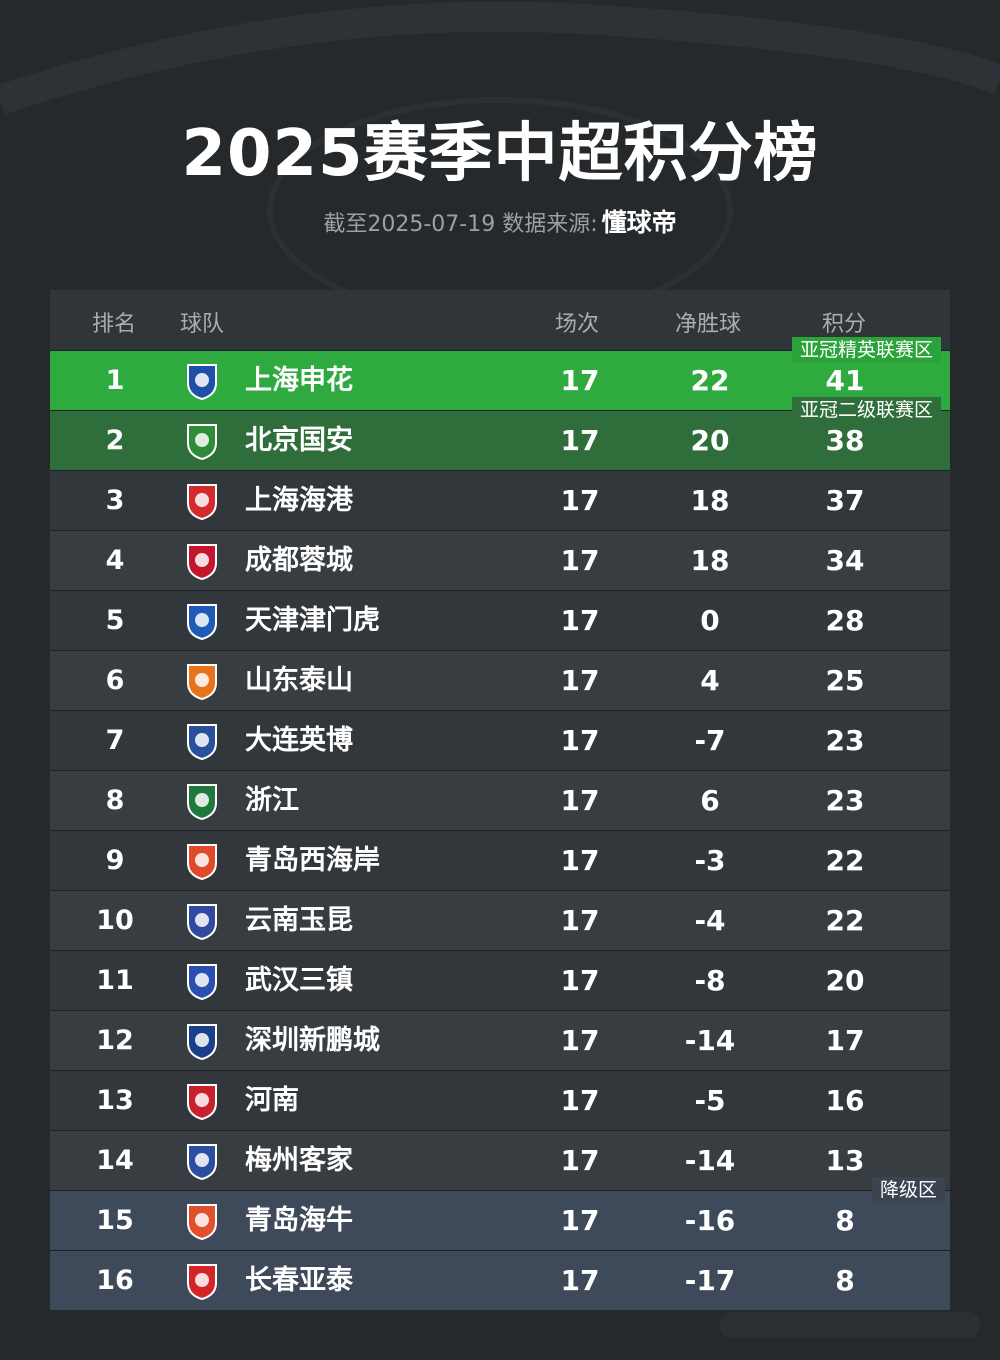  I want to click on rank-cell: 9, so click(115, 860).